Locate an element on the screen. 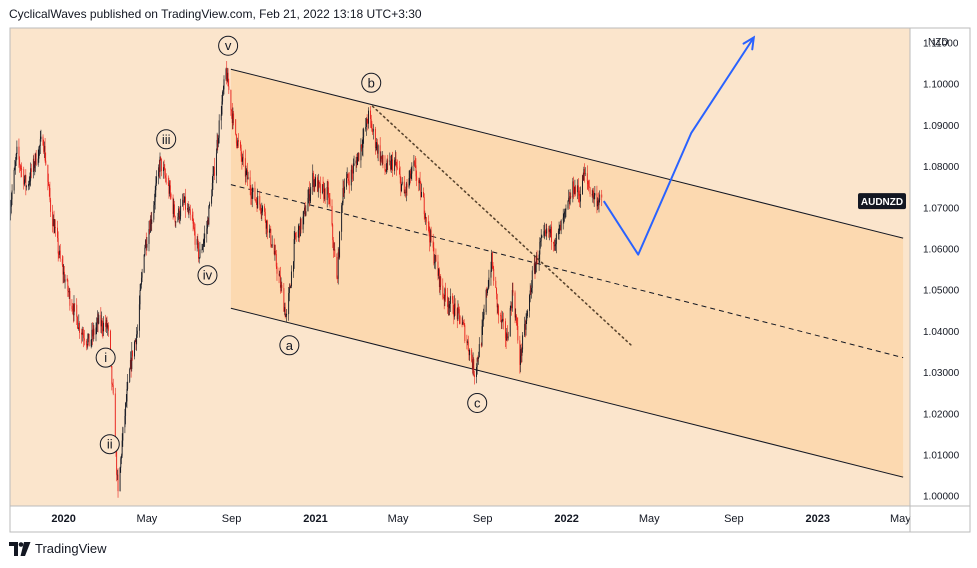 The height and width of the screenshot is (568, 977). wave-label-text: iii is located at coordinates (166, 139).